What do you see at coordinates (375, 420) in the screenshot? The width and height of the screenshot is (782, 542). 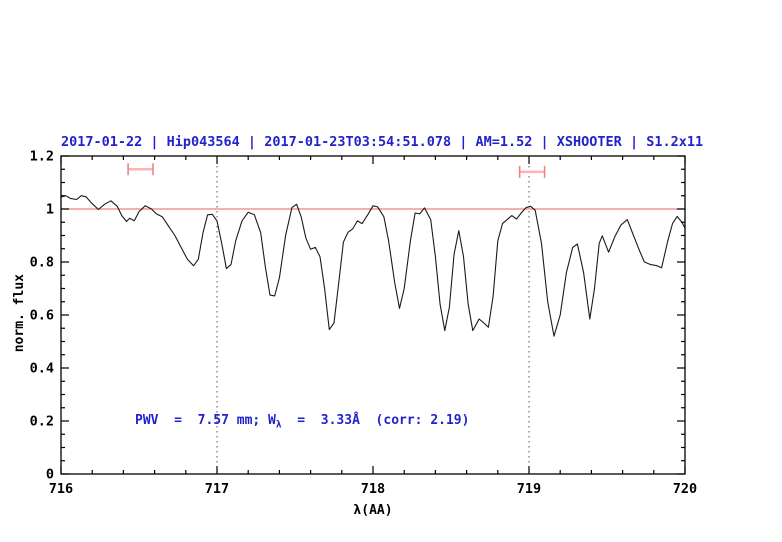 I see `pwv-annotation-suffix: = 3.33Å (corr: 2.19)` at bounding box center [375, 420].